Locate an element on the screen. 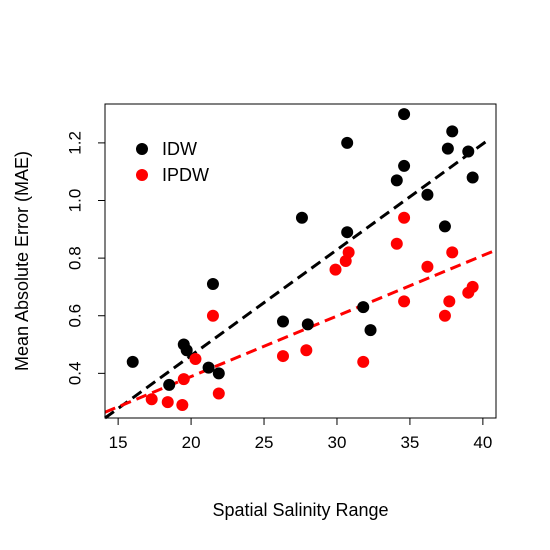 The height and width of the screenshot is (550, 550). x-tick-label: 15 is located at coordinates (118, 442).